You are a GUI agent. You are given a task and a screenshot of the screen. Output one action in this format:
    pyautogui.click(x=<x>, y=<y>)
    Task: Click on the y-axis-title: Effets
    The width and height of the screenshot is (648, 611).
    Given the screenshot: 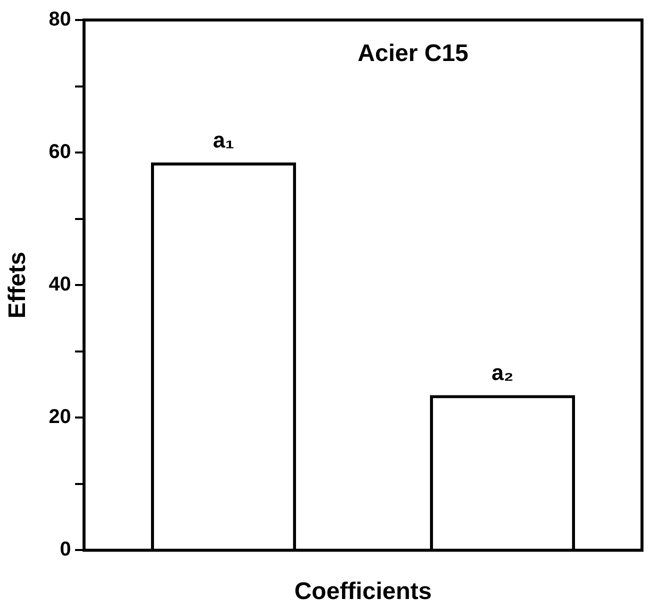 What is the action you would take?
    pyautogui.click(x=18, y=285)
    